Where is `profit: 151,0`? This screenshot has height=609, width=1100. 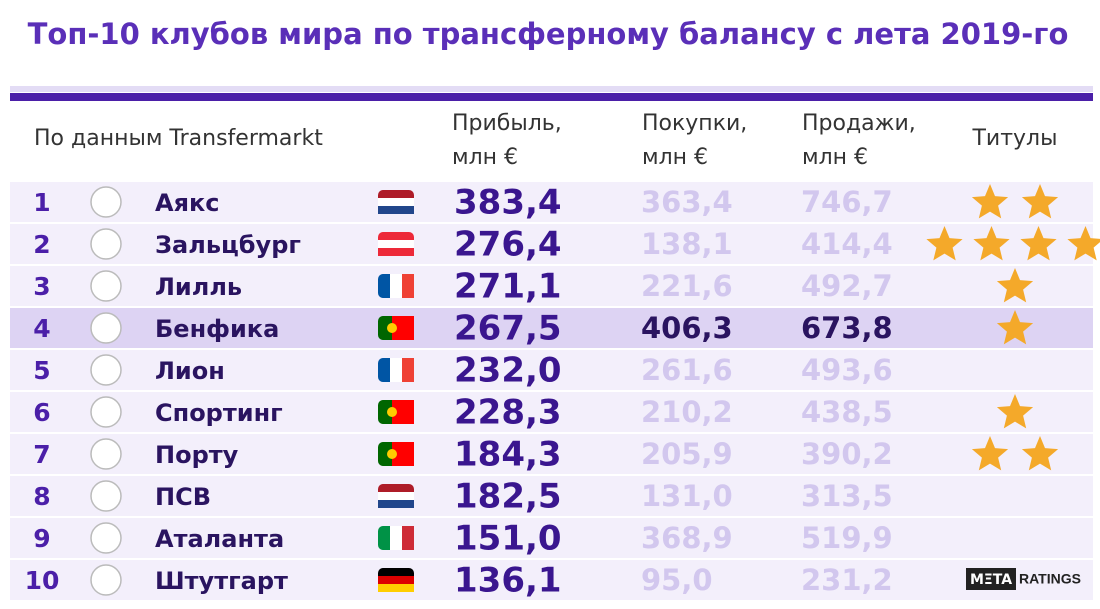
profit: 151,0 is located at coordinates (508, 539).